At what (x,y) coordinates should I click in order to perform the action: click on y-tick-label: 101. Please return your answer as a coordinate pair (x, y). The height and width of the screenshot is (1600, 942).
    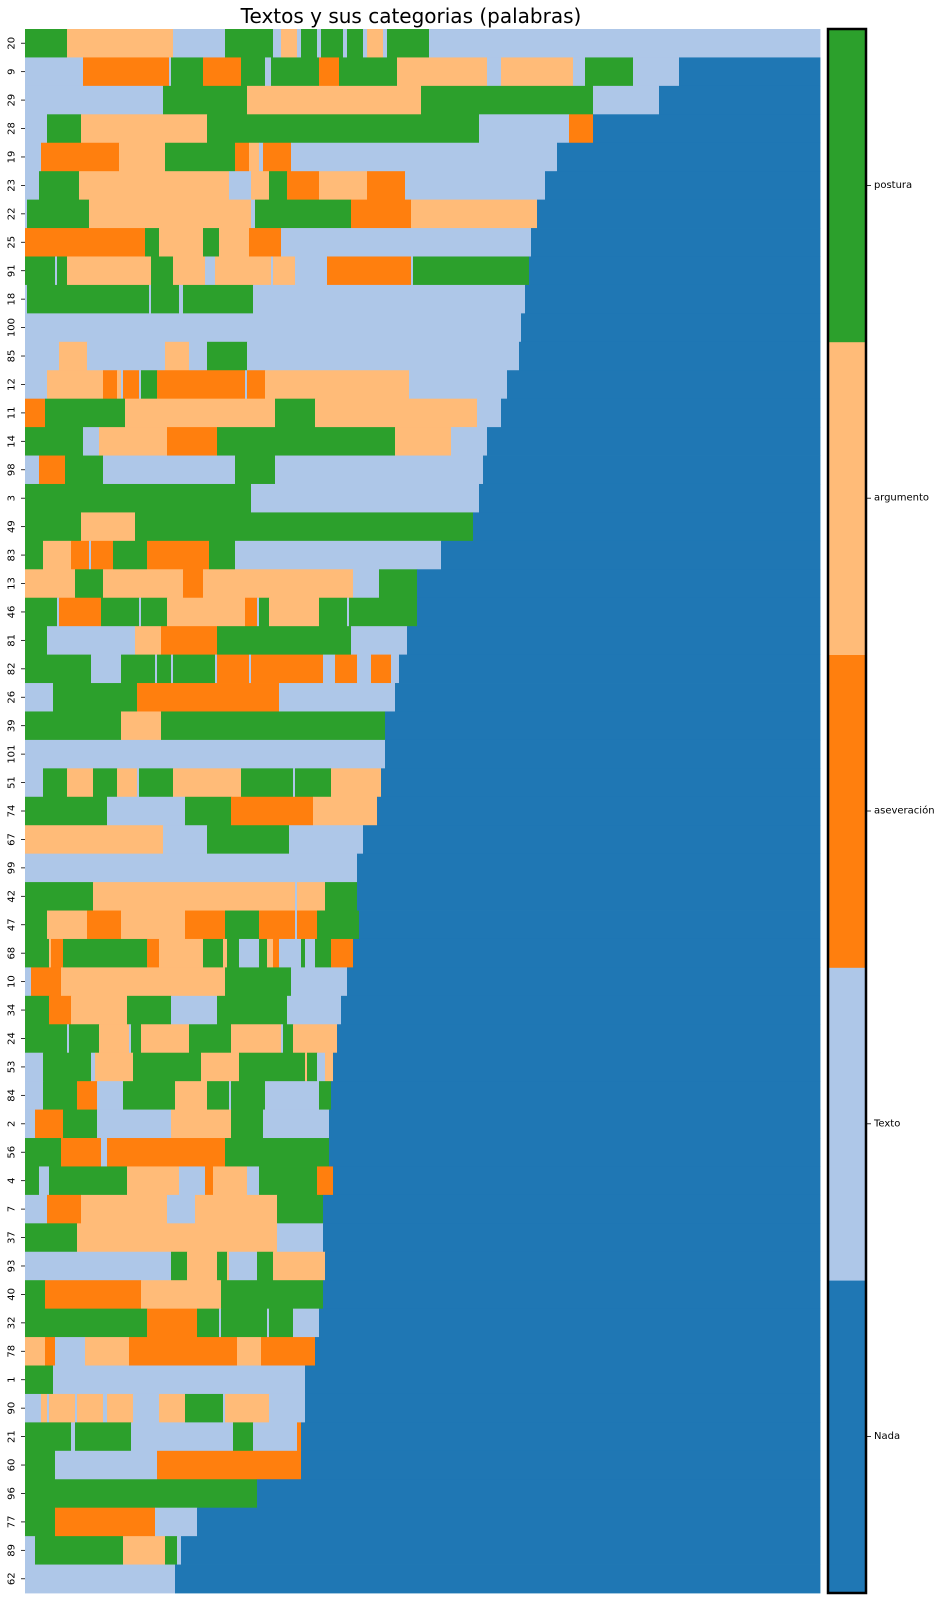
    Looking at the image, I should click on (11, 754).